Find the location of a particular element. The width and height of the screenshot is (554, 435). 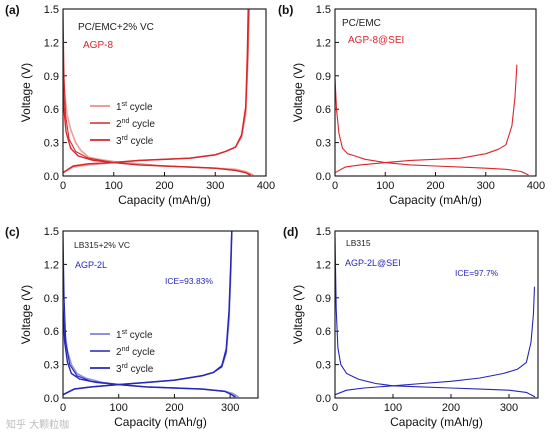

series-line-2-discharge is located at coordinates (157, 92).